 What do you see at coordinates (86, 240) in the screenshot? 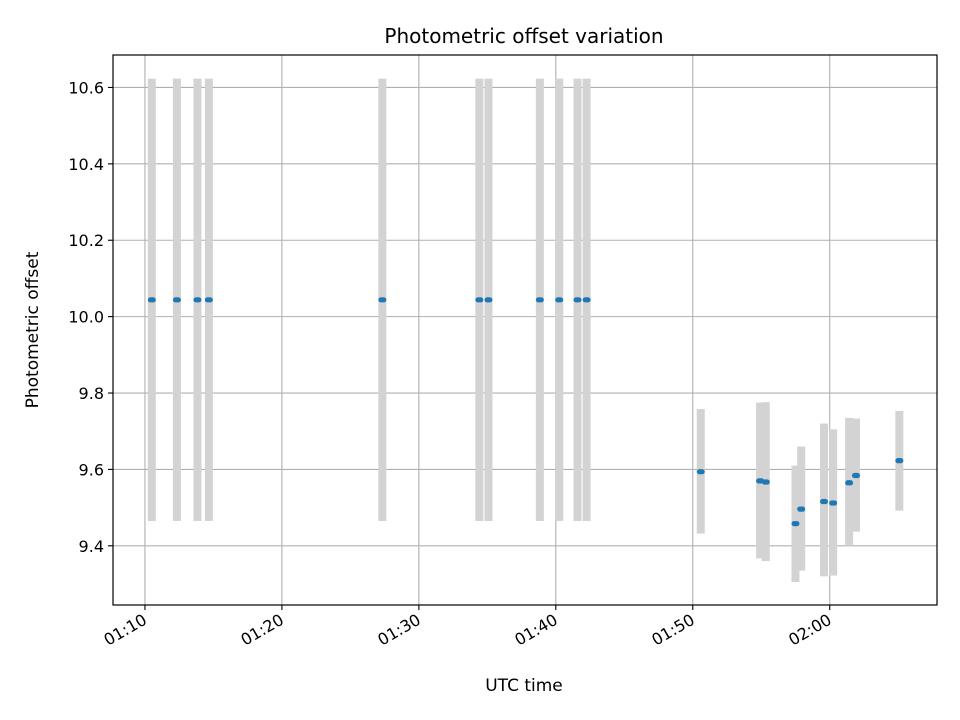
I see `y-tick-label: 10.2` at bounding box center [86, 240].